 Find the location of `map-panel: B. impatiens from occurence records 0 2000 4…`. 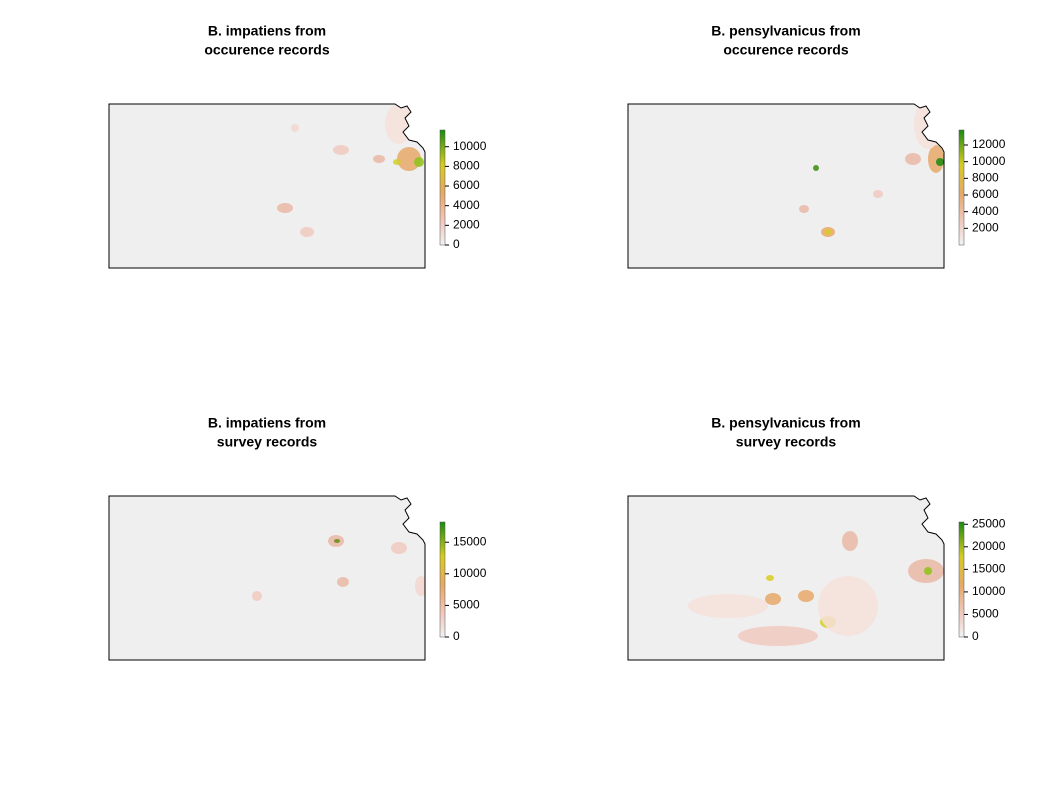

map-panel: B. impatiens from occurence records 0 2000 4… is located at coordinates (297, 146).